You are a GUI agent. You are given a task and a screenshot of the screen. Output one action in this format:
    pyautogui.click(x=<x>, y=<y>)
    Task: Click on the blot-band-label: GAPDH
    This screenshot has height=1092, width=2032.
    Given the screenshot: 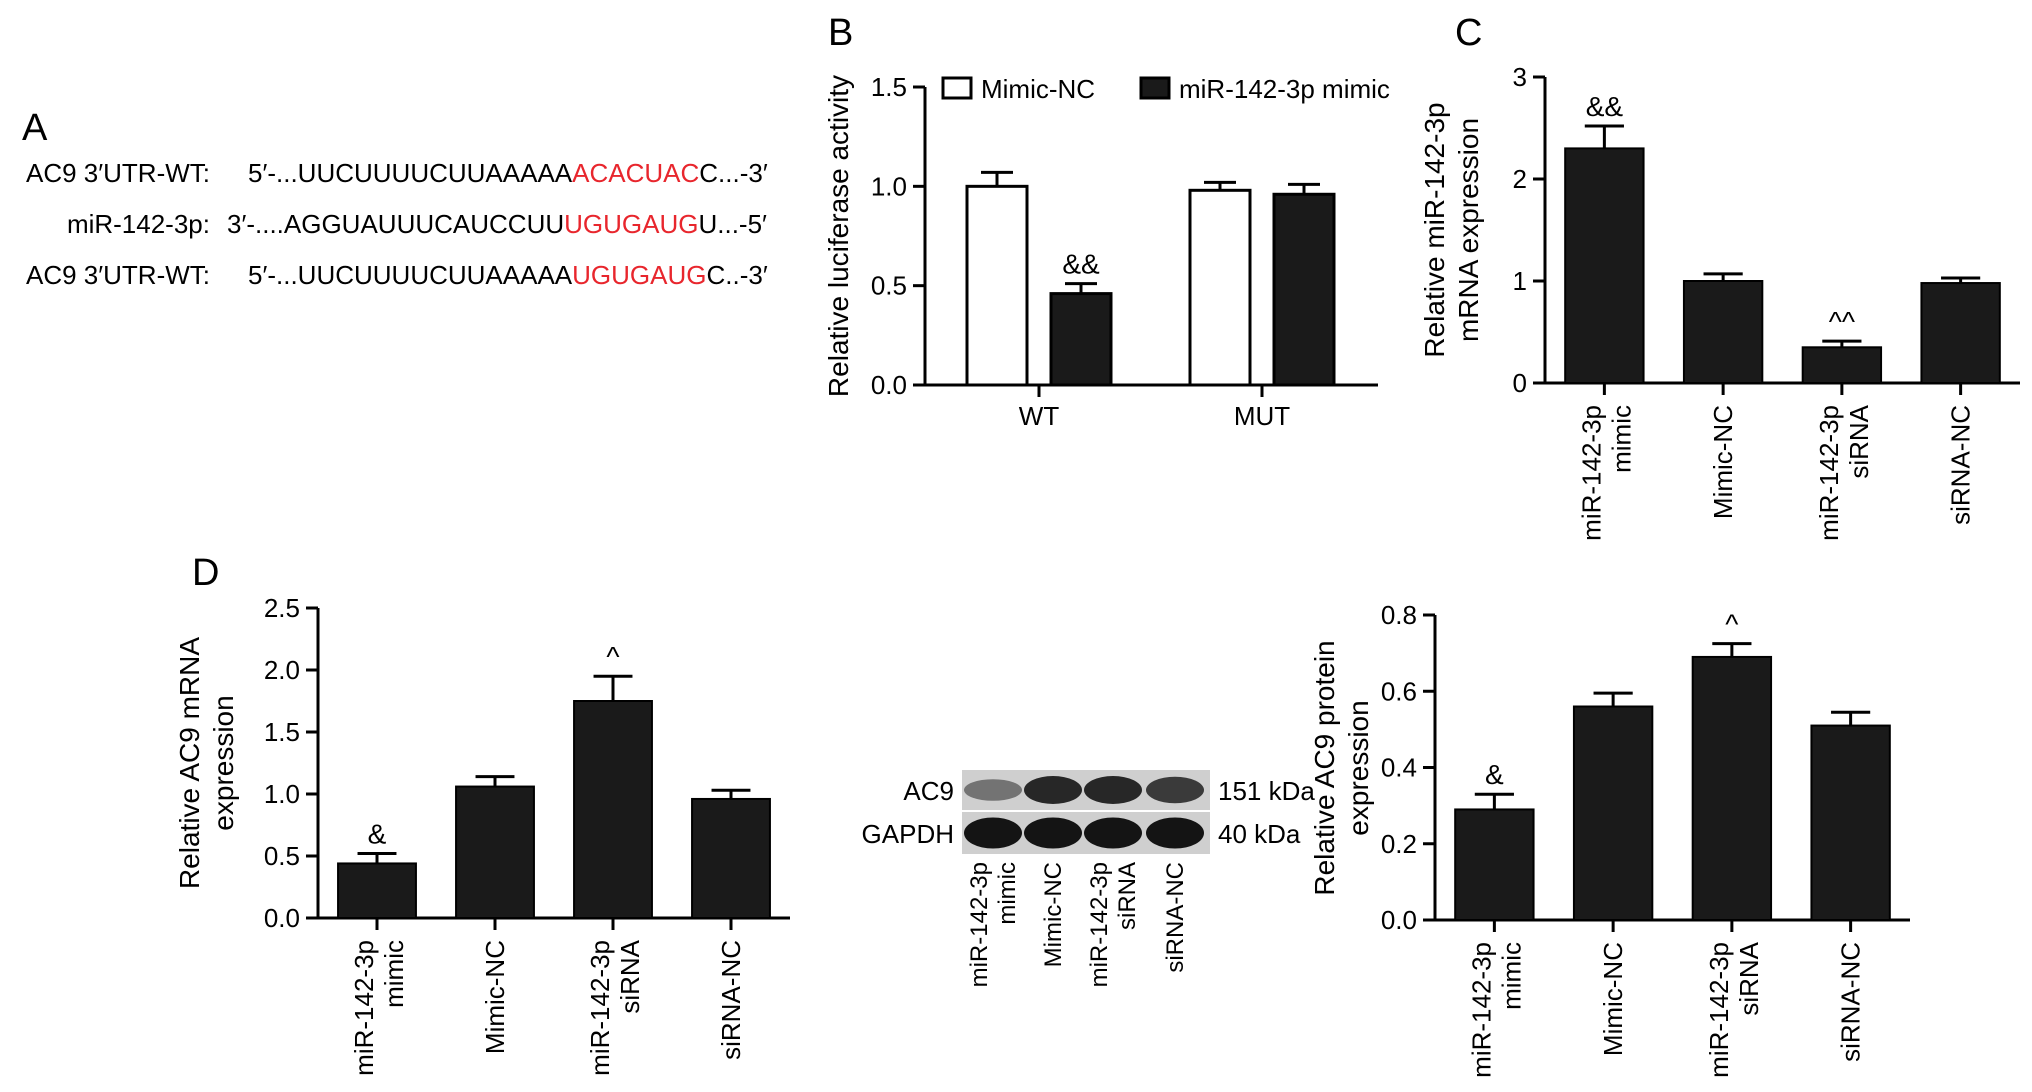 What is the action you would take?
    pyautogui.click(x=908, y=834)
    